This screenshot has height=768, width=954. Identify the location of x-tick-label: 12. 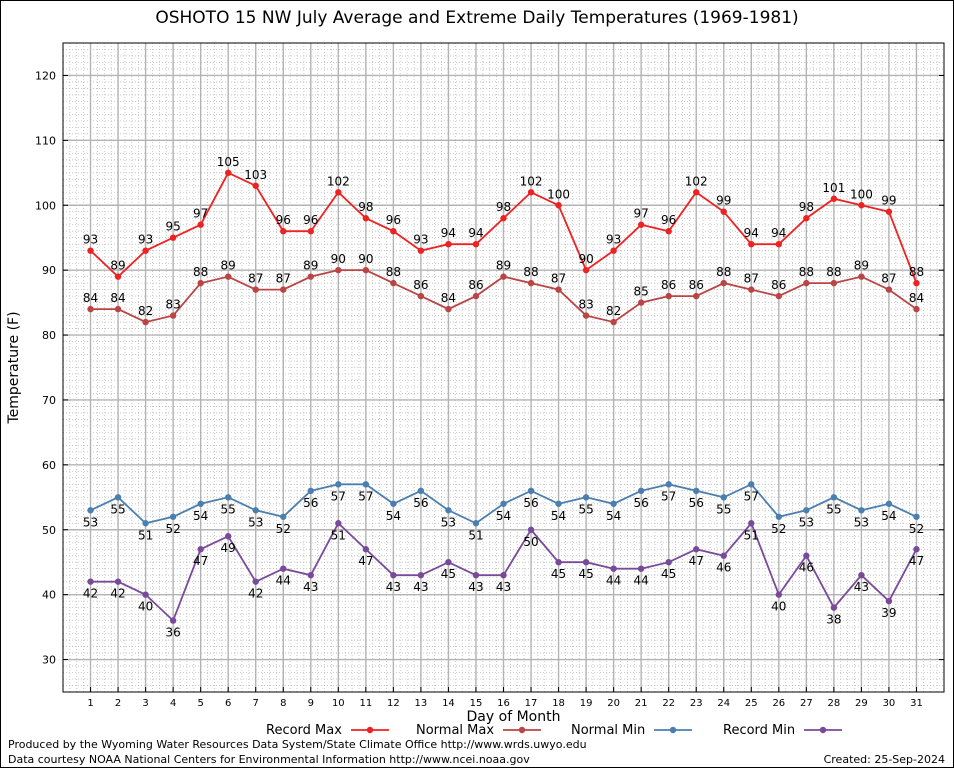
(393, 703).